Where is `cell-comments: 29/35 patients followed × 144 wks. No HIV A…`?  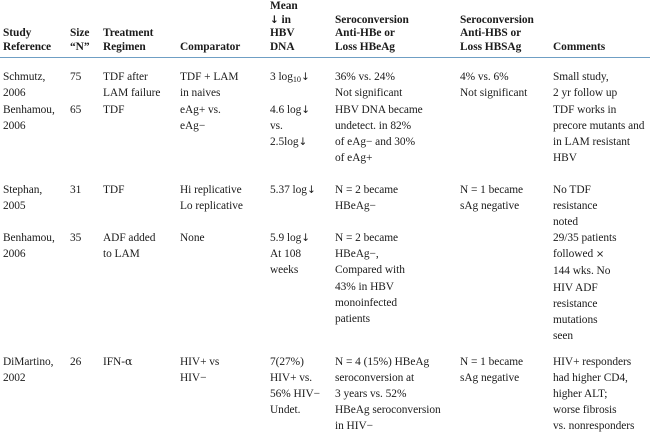 cell-comments: 29/35 patients followed × 144 wks. No HIV A… is located at coordinates (585, 287).